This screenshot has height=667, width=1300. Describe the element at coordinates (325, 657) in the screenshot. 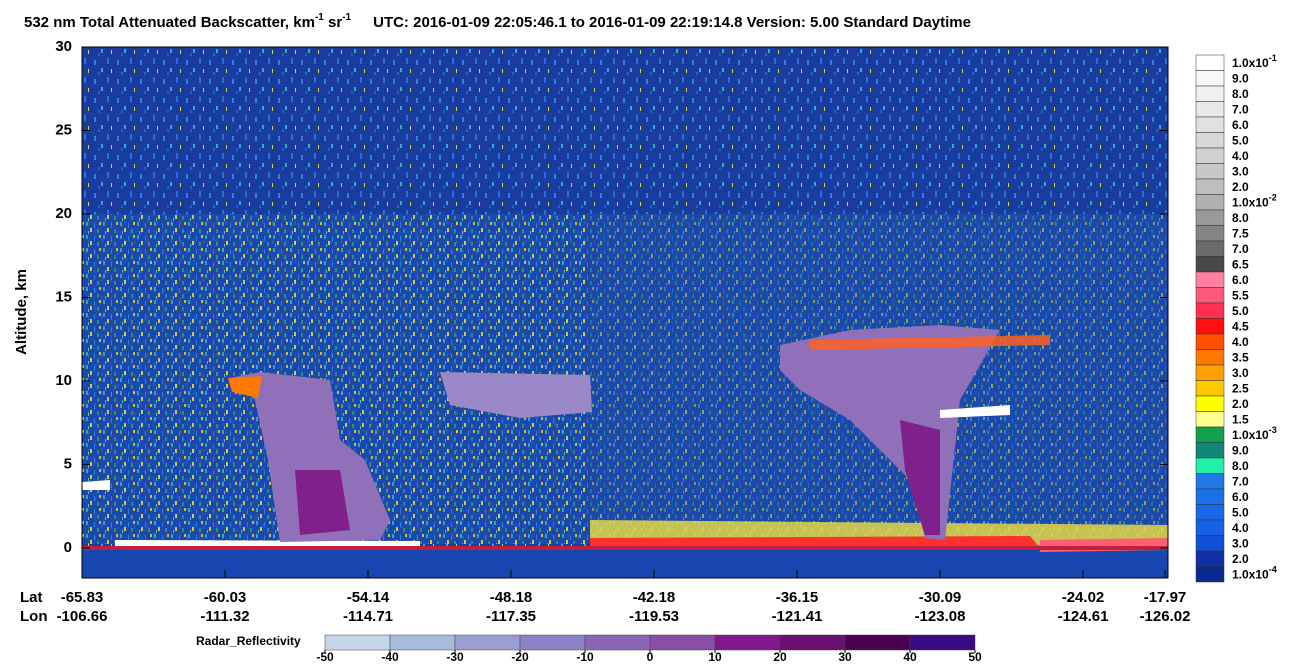

I see `radar-tick-label: -50` at that location.